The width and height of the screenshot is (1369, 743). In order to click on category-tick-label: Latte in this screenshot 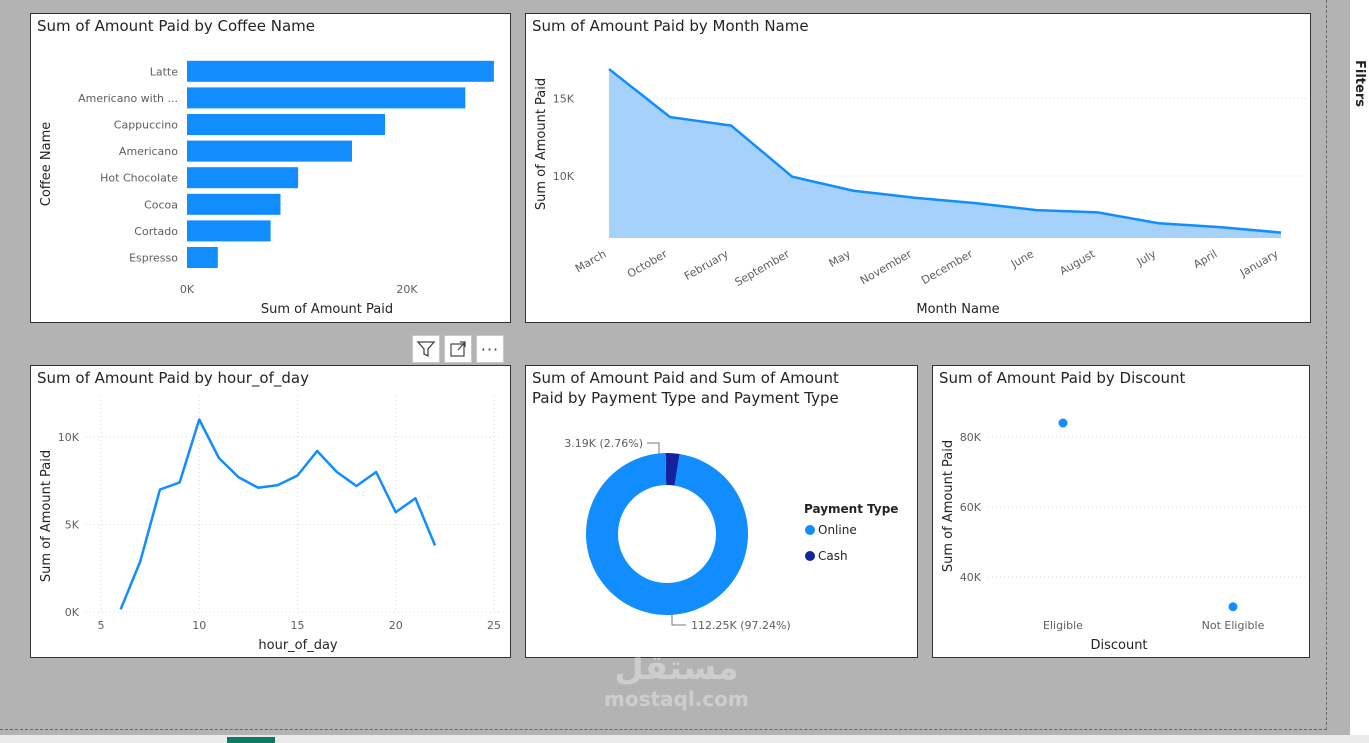, I will do `click(164, 71)`.